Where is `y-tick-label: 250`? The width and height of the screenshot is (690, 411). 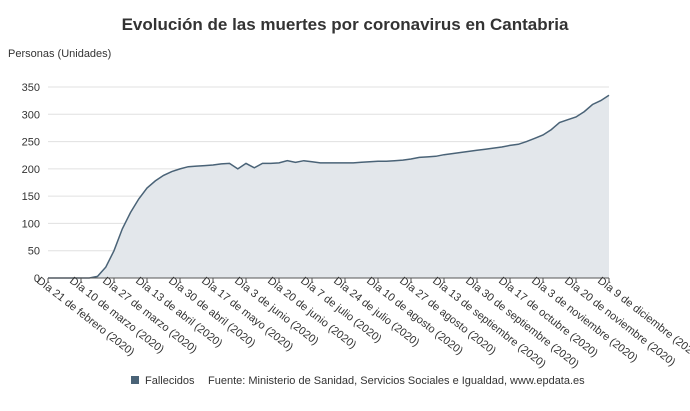
y-tick-label: 250 is located at coordinates (31, 143).